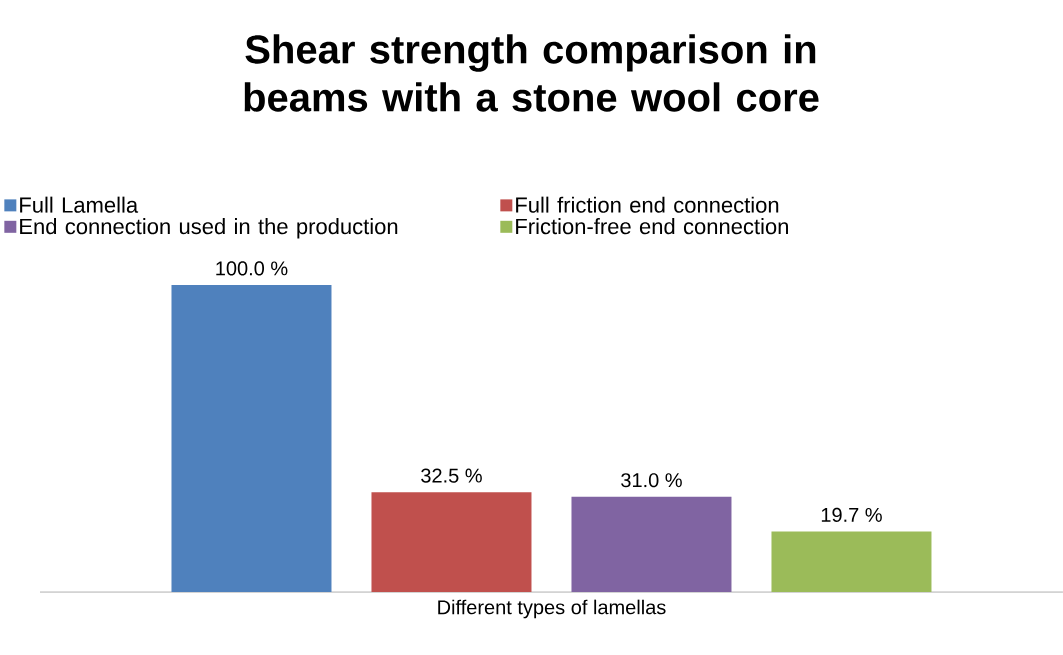 This screenshot has height=655, width=1063. What do you see at coordinates (209, 228) in the screenshot?
I see `legend-label: End connection used in the production` at bounding box center [209, 228].